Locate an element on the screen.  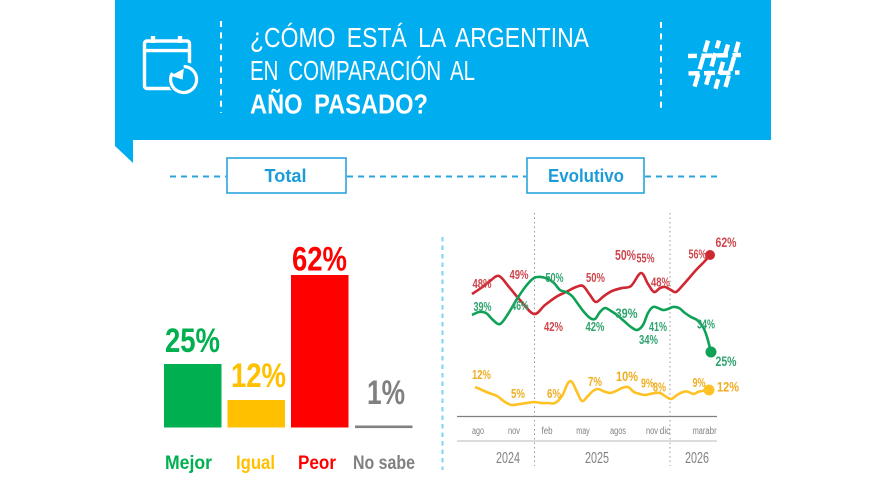
svg-text: EN COMPARACIÓN AL is located at coordinates (362, 70).